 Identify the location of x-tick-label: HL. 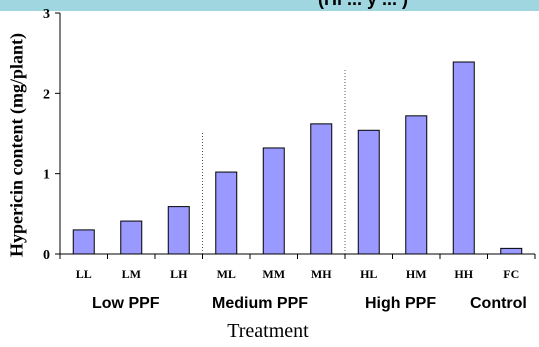
(368, 274).